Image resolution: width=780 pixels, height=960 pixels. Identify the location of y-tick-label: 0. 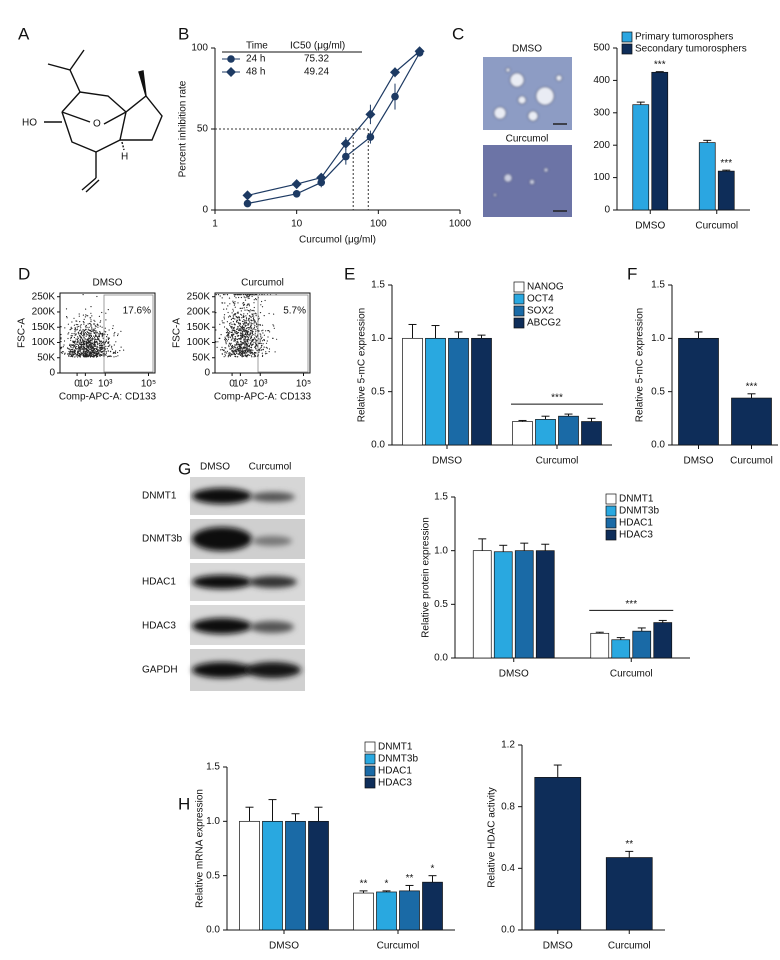
(52, 373).